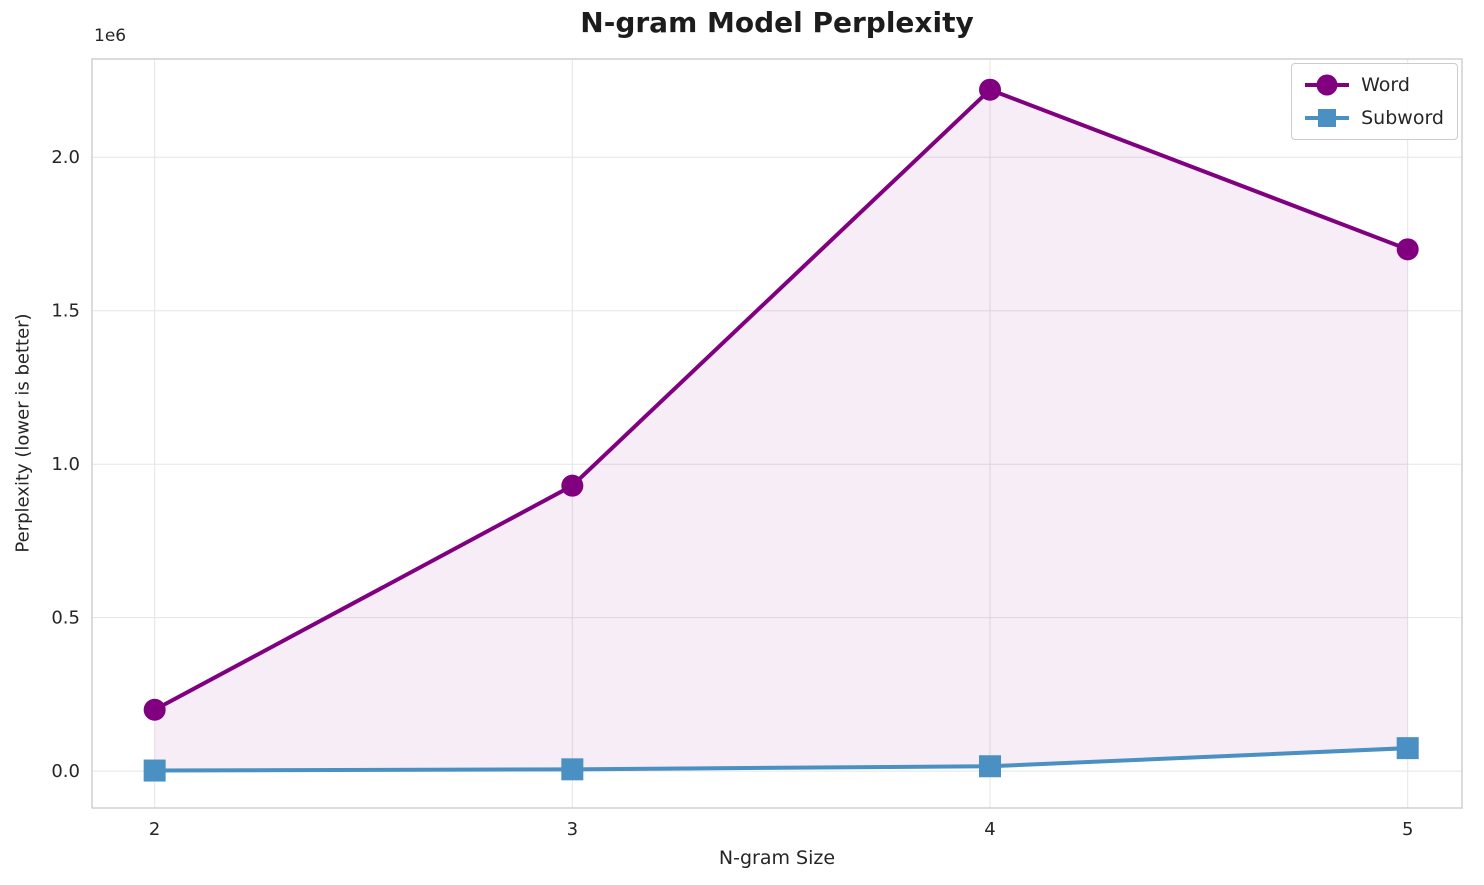  Describe the element at coordinates (1407, 829) in the screenshot. I see `x-tick-label: 5` at that location.